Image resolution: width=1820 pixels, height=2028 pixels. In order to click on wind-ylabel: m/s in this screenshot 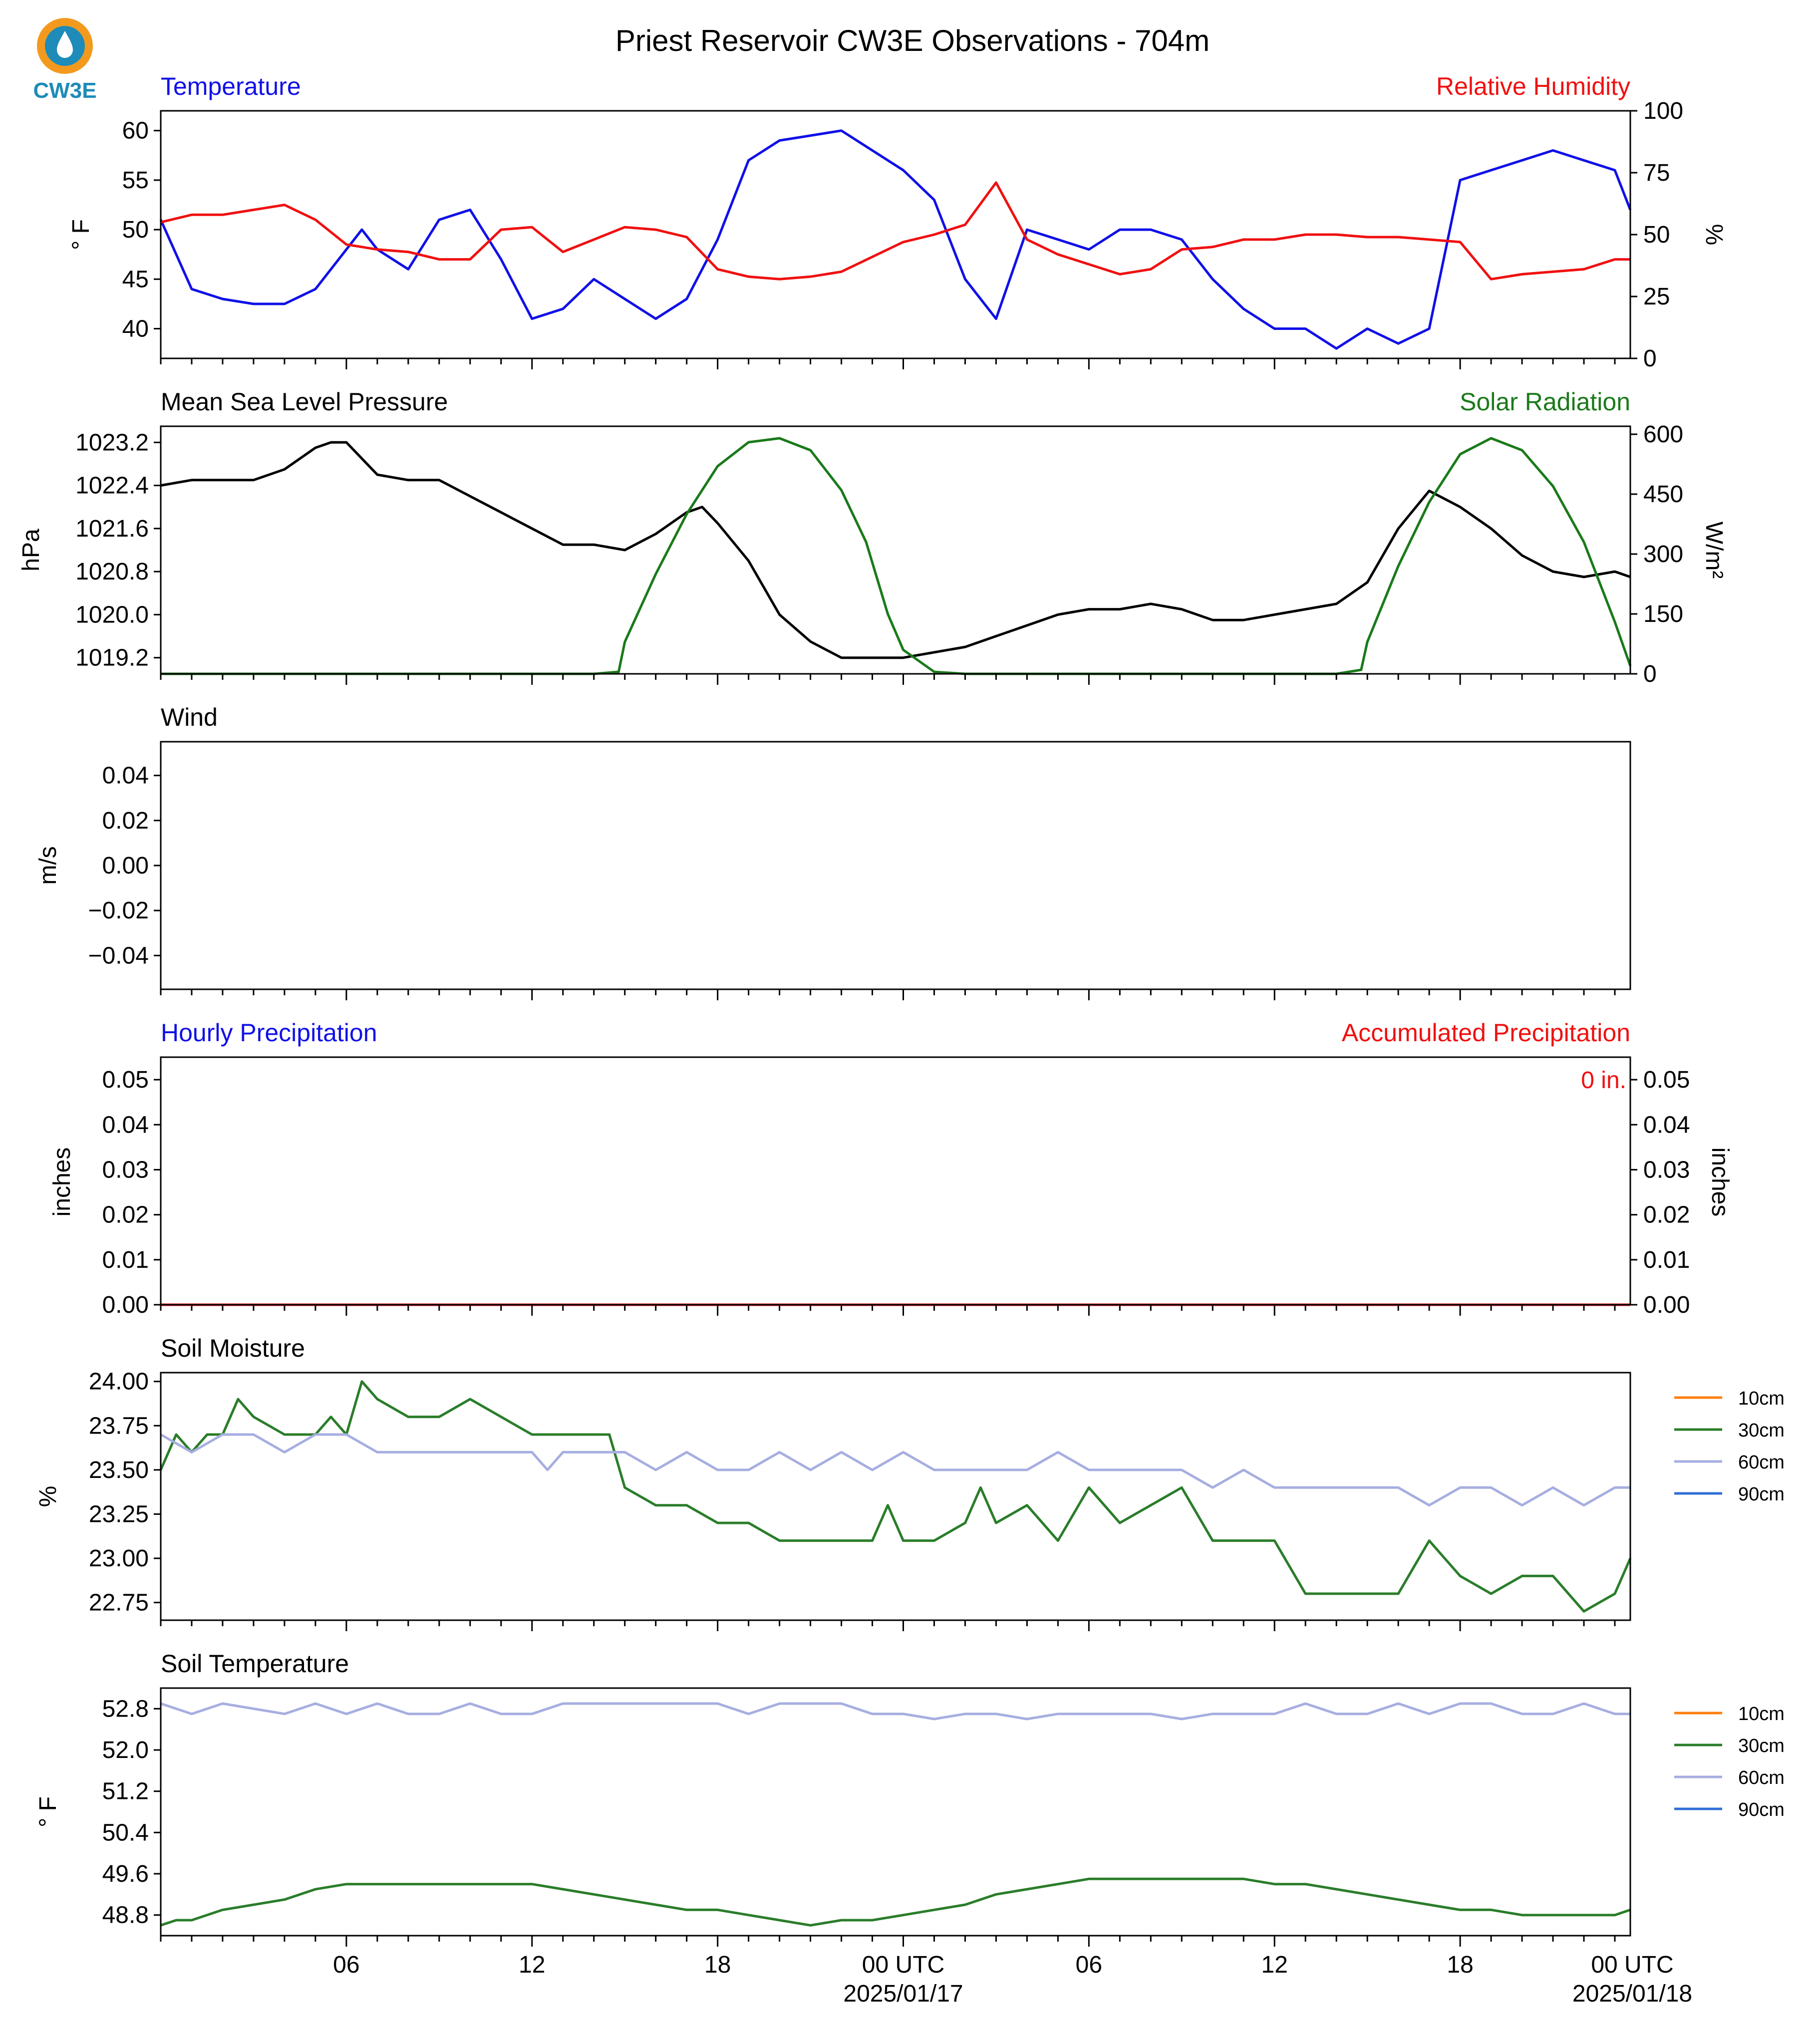, I will do `click(48, 865)`.